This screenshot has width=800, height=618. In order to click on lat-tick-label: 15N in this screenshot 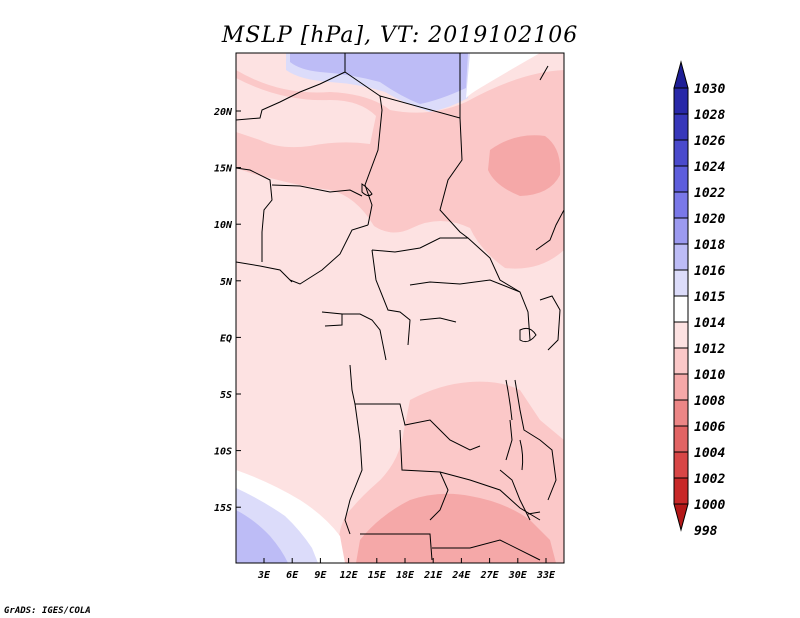, I will do `click(223, 169)`.